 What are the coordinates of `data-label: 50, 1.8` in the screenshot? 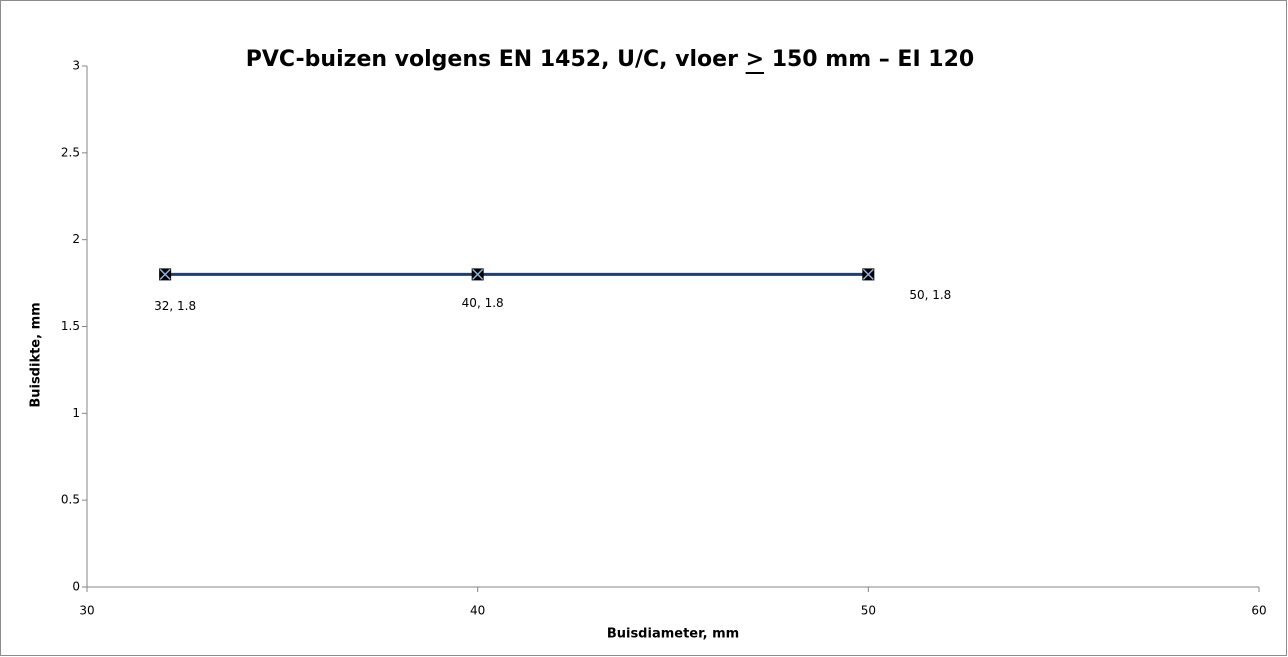 It's located at (930, 295).